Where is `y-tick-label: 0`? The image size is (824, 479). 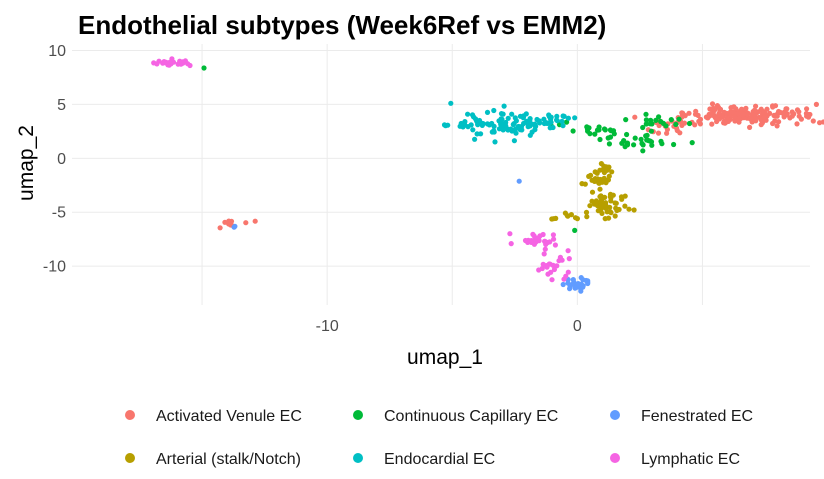 y-tick-label: 0 is located at coordinates (61, 159).